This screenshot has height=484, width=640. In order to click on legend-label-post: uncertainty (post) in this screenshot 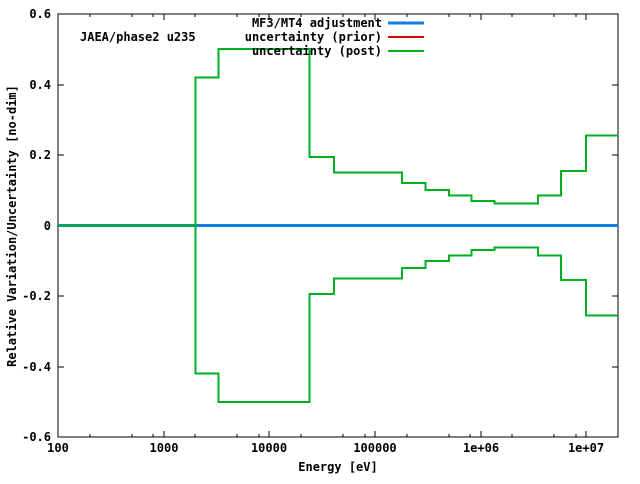, I will do `click(317, 51)`.